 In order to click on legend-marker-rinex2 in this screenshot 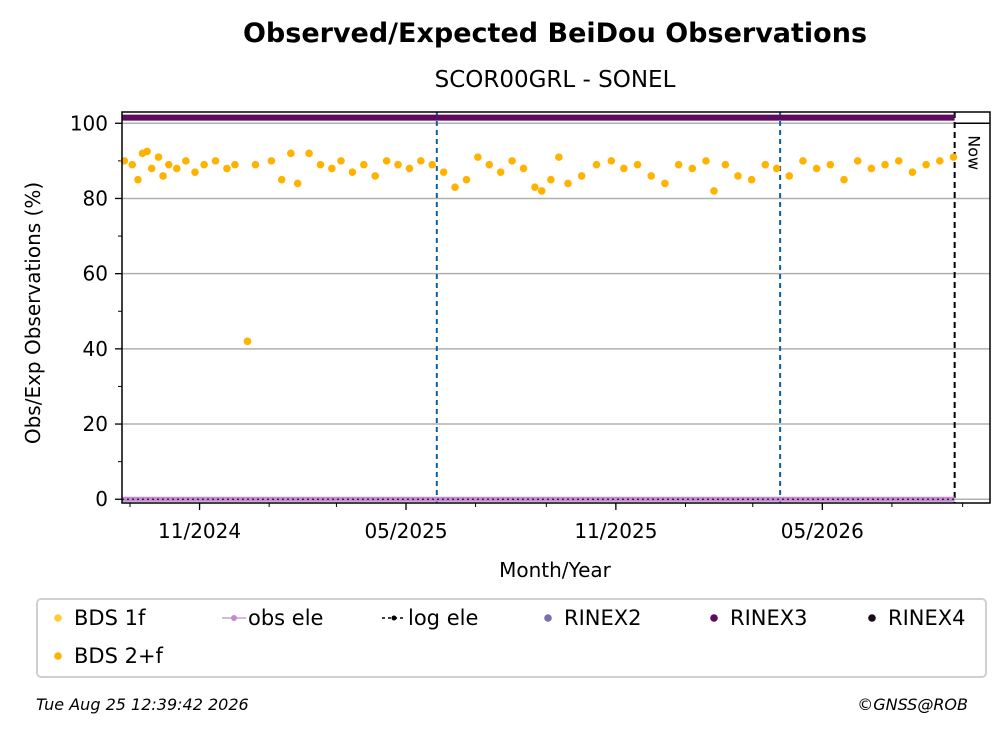, I will do `click(548, 618)`.